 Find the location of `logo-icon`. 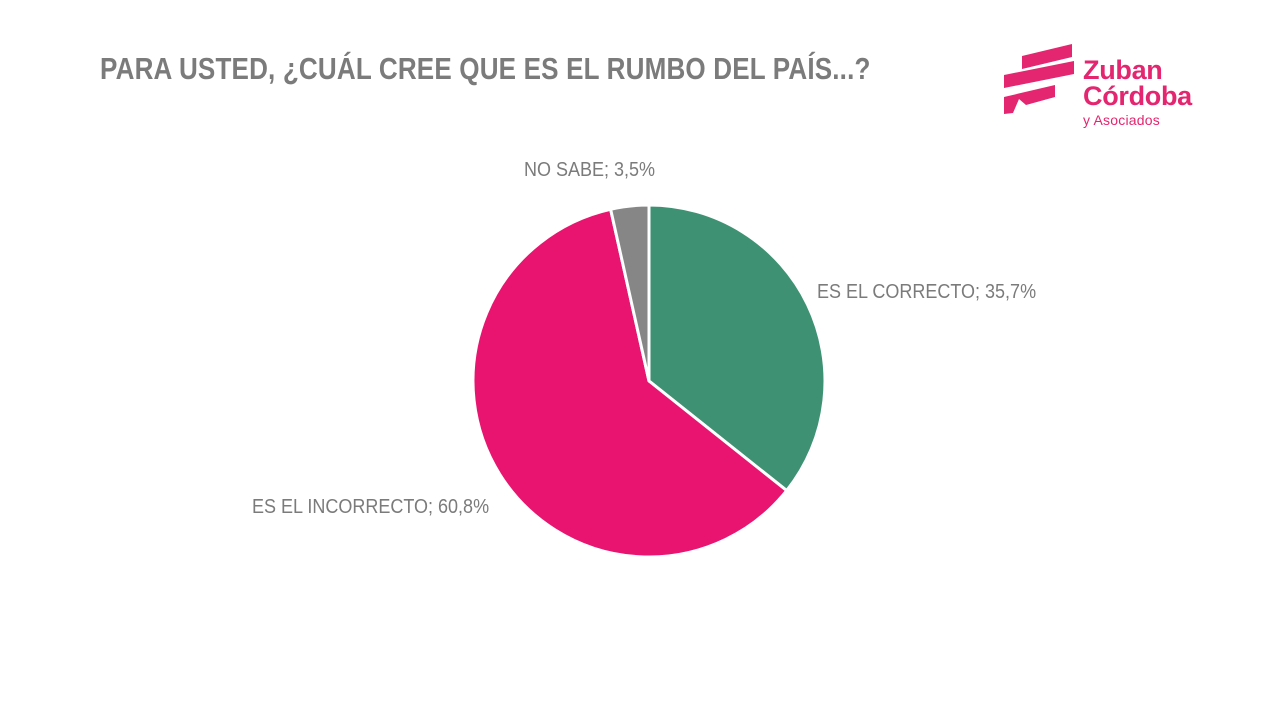

logo-icon is located at coordinates (1039, 79).